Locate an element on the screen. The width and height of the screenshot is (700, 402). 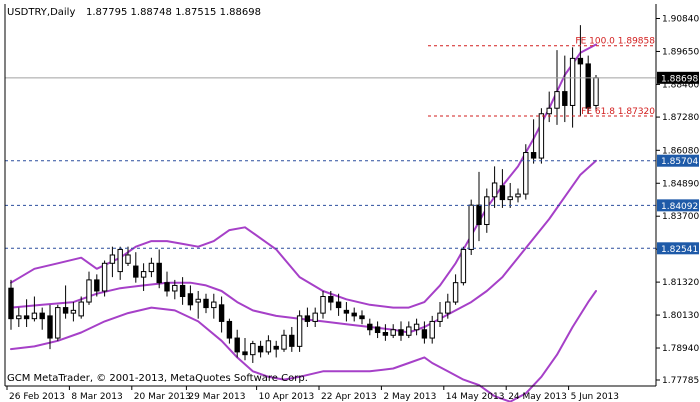
y-tick-label: 1.84890 is located at coordinates (680, 184).